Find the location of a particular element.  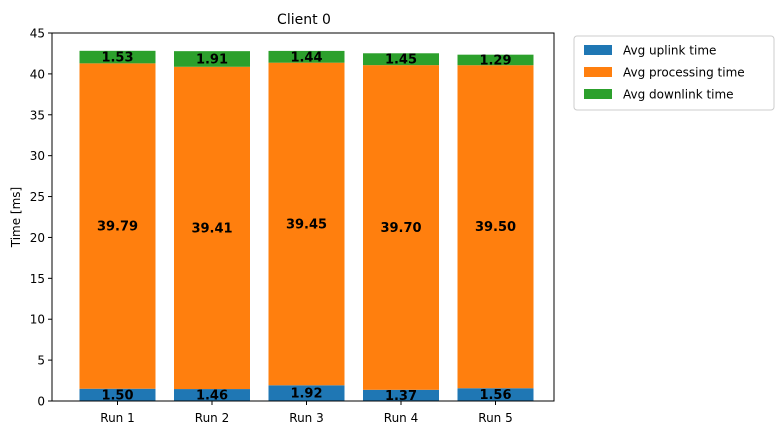

legend-entry: Avg downlink time is located at coordinates (678, 95).